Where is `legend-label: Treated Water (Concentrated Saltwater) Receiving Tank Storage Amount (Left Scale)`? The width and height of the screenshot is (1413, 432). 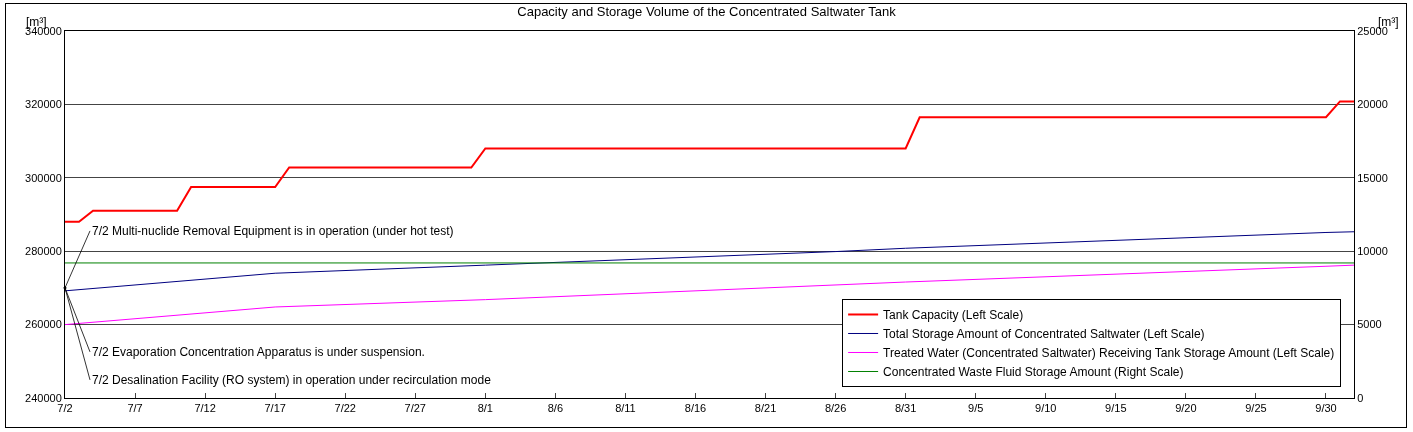
legend-label: Treated Water (Concentrated Saltwater) Receiving Tank Storage Amount (Left Scale) is located at coordinates (1109, 353).